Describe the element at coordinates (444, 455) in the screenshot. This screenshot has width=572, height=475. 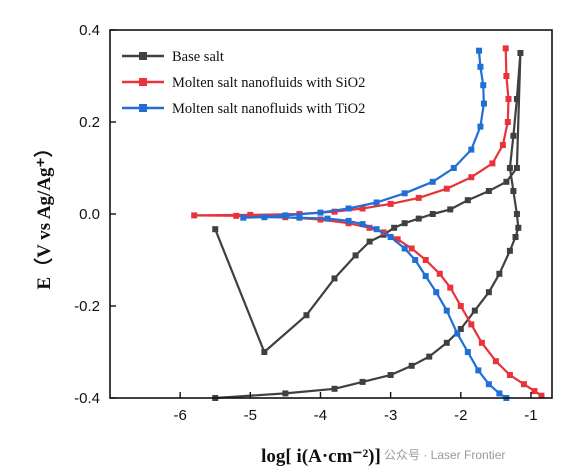
I see `watermark-text: 公众号 · Laser Frontier` at that location.